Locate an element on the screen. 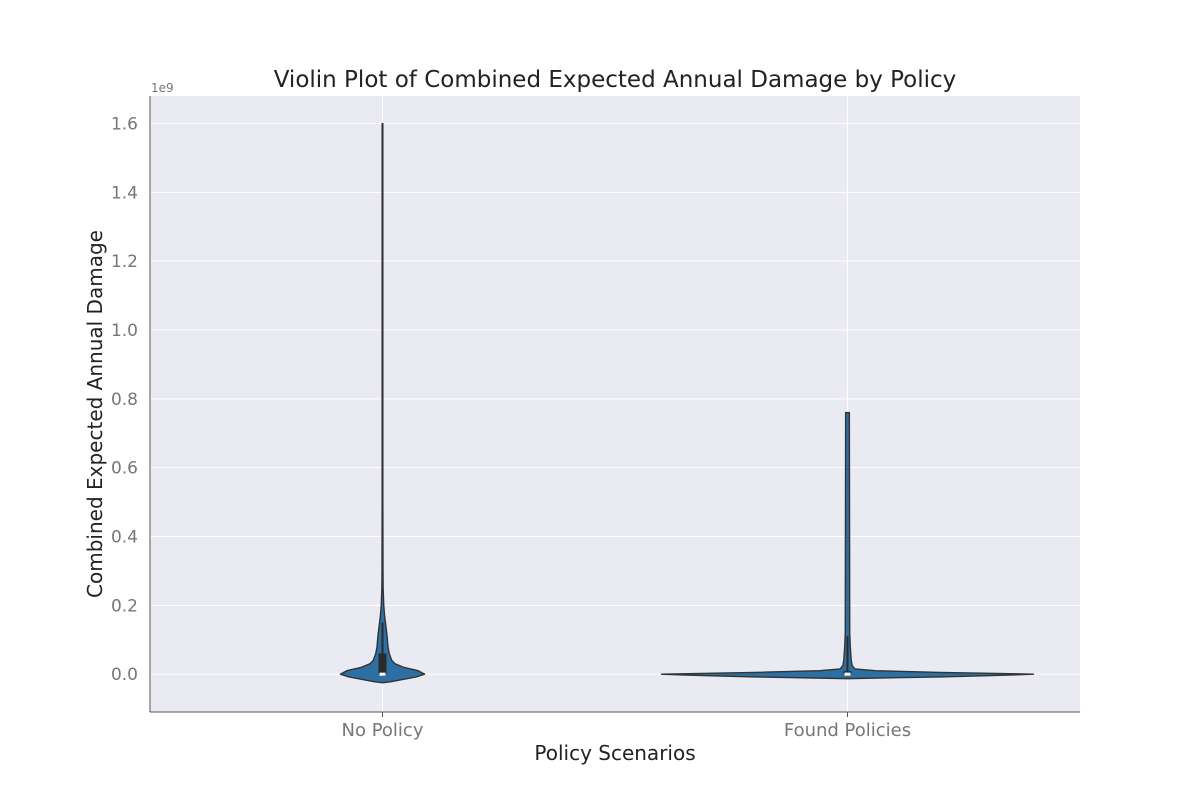 This screenshot has height=804, width=1200. y-axis-label: Combined Expected Annual Damage is located at coordinates (95, 414).